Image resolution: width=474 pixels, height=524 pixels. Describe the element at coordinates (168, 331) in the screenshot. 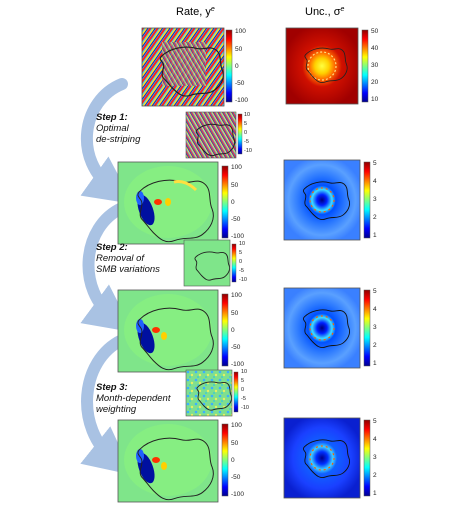

I see `rate-map-step2` at that location.